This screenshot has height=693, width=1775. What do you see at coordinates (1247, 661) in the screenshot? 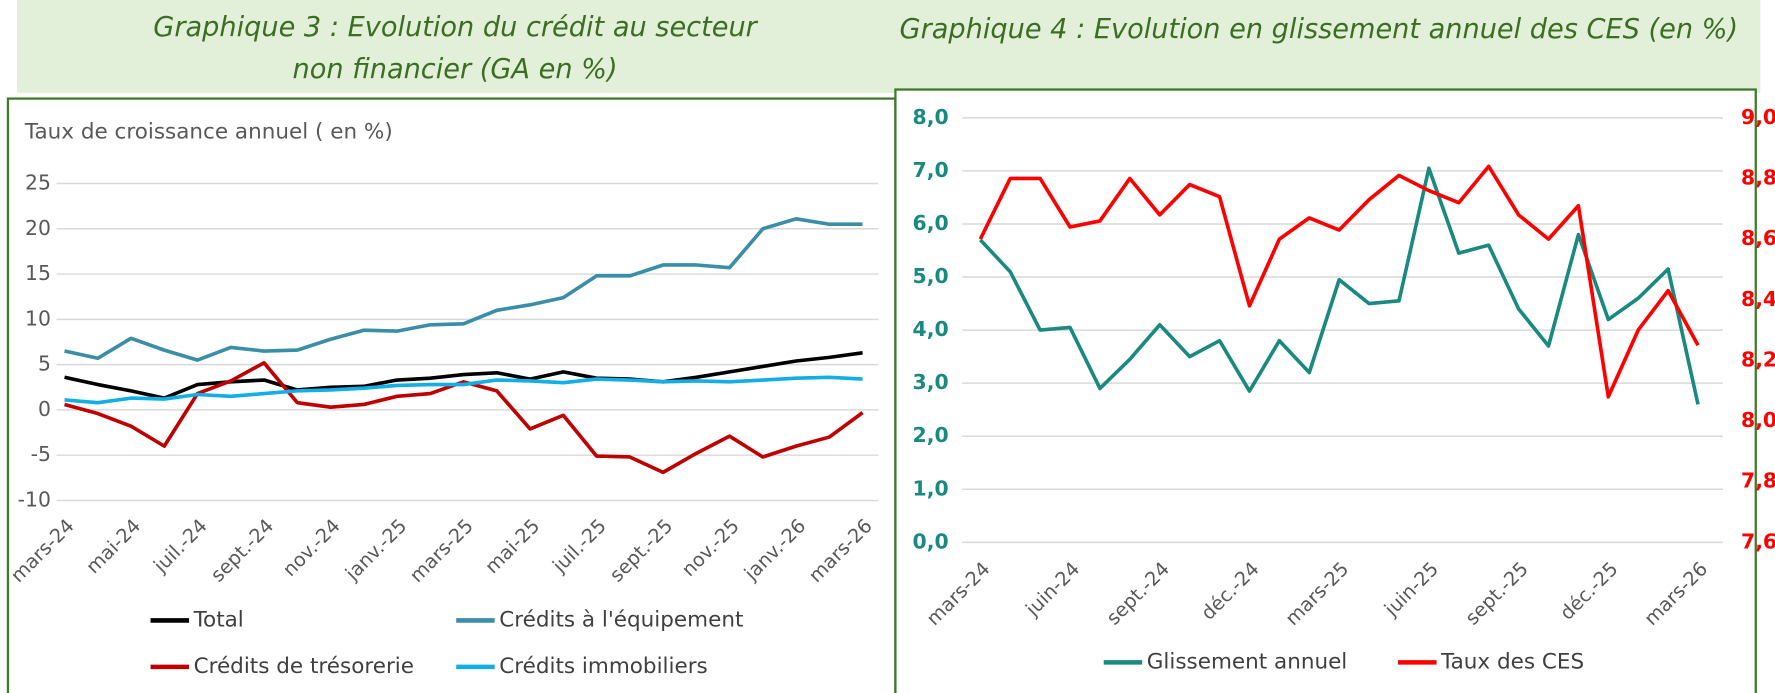
I see `legend-label: Glissement annuel` at bounding box center [1247, 661].